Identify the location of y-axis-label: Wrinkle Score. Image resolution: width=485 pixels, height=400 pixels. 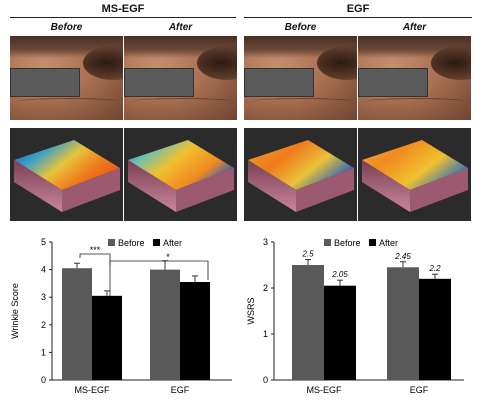
(15, 311).